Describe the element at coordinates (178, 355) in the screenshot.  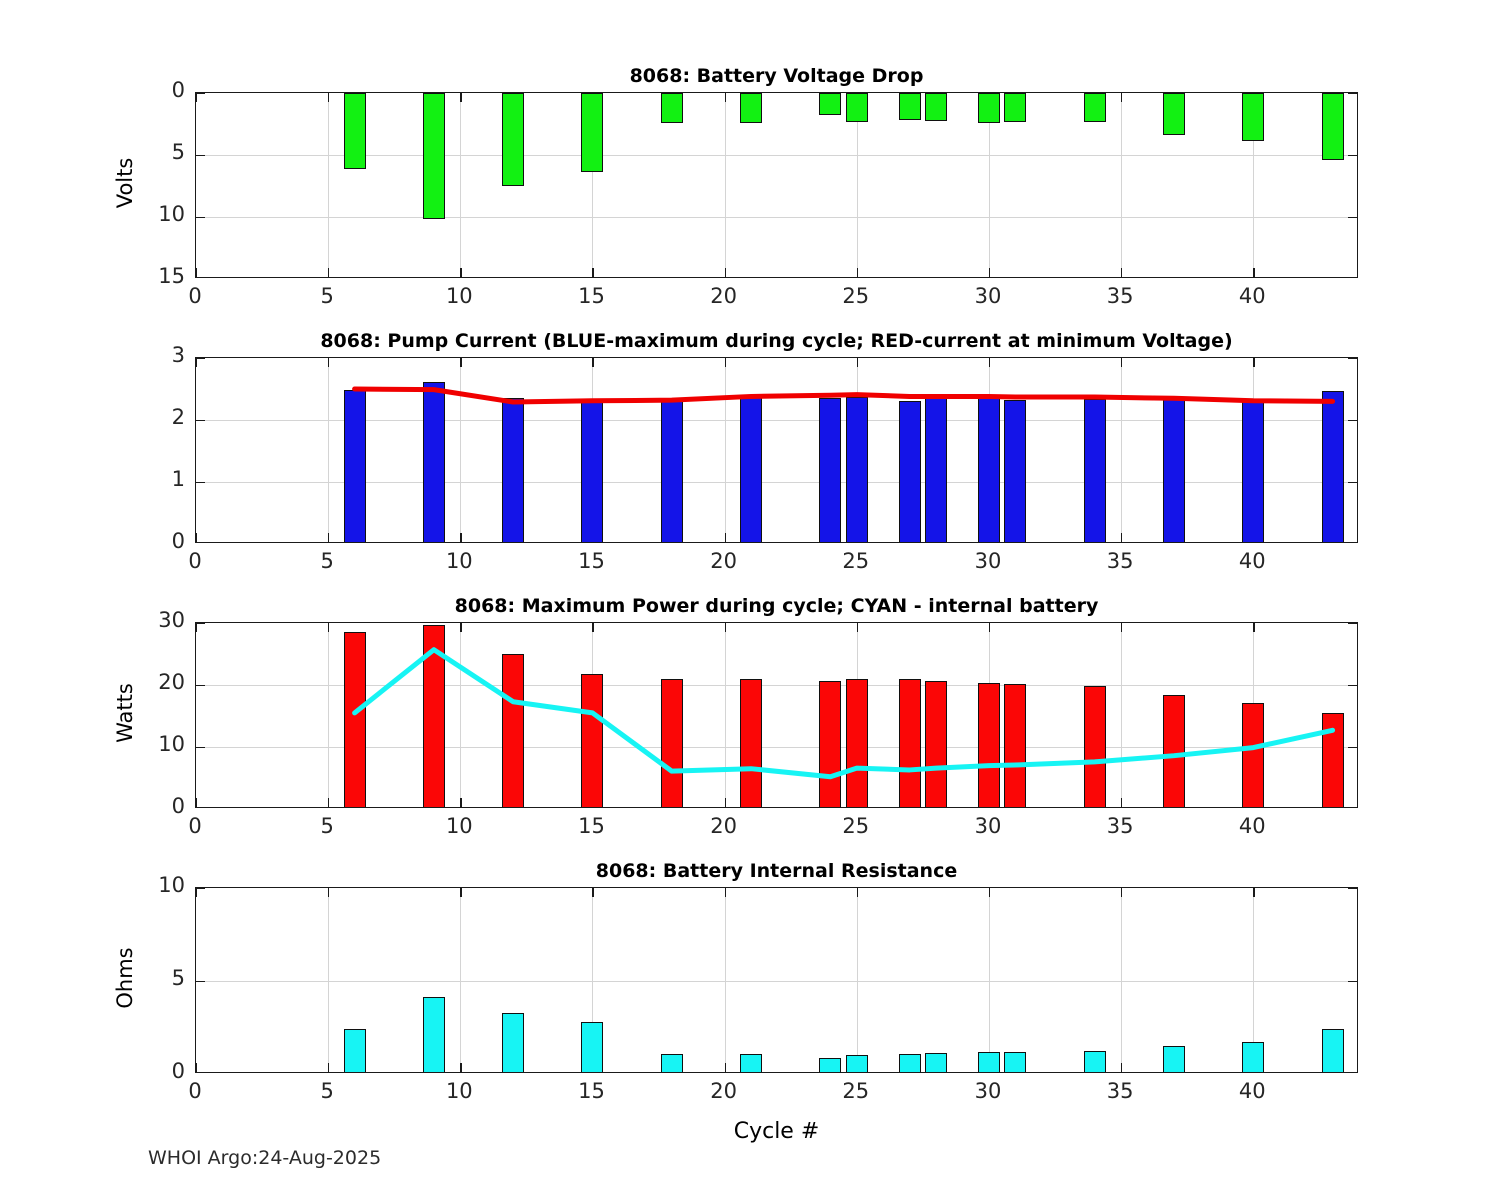
I see `y-tick-label: 3` at that location.